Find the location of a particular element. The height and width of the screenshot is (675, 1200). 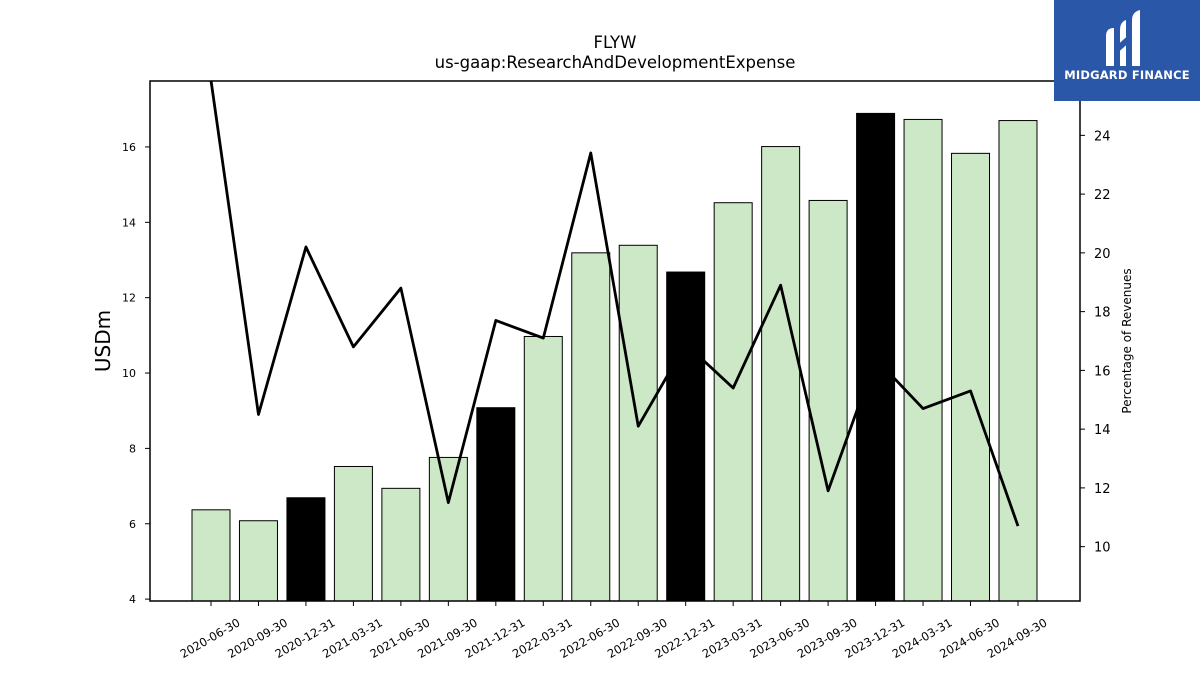

y-tick-label: 14 is located at coordinates (129, 222).